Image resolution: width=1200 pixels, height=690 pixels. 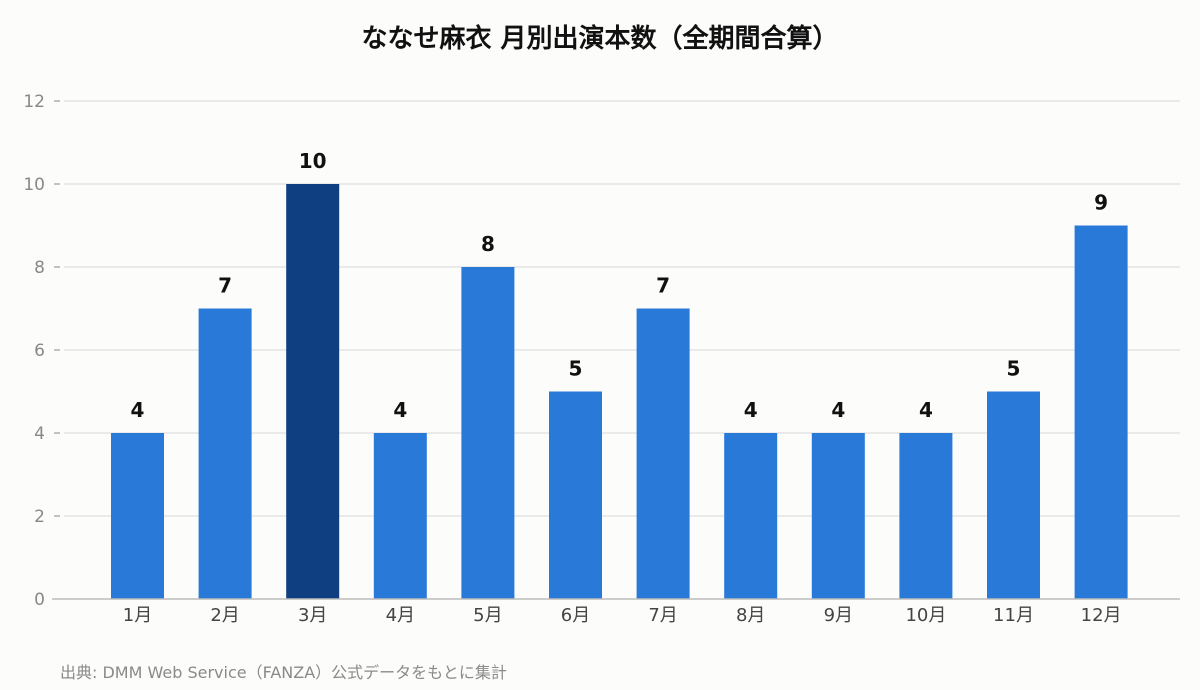 What do you see at coordinates (39, 434) in the screenshot?
I see `y-tick-label: 4` at bounding box center [39, 434].